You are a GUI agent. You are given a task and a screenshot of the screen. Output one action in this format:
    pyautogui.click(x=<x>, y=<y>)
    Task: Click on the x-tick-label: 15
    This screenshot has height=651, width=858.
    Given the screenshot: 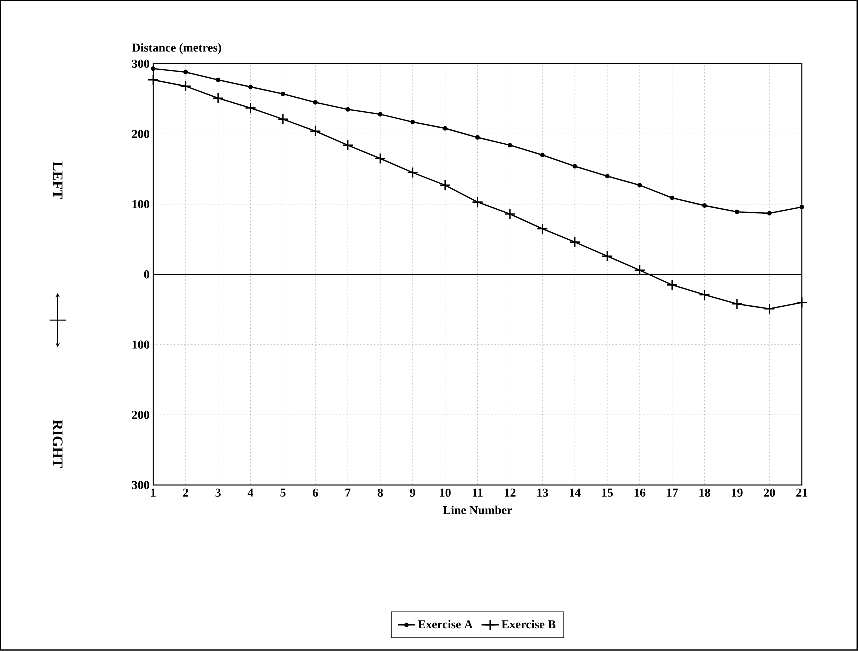 What is the action you would take?
    pyautogui.click(x=608, y=493)
    